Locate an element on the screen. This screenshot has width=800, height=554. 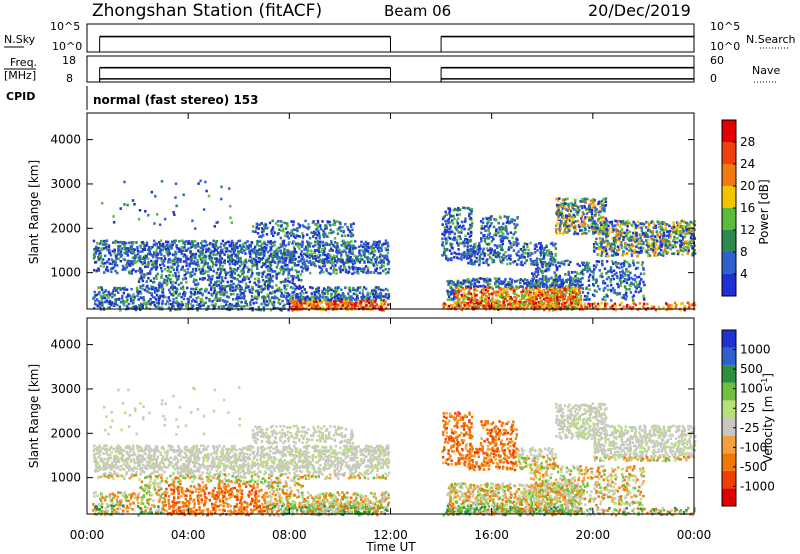
power-echo-1920 is located at coordinates (288, 296).